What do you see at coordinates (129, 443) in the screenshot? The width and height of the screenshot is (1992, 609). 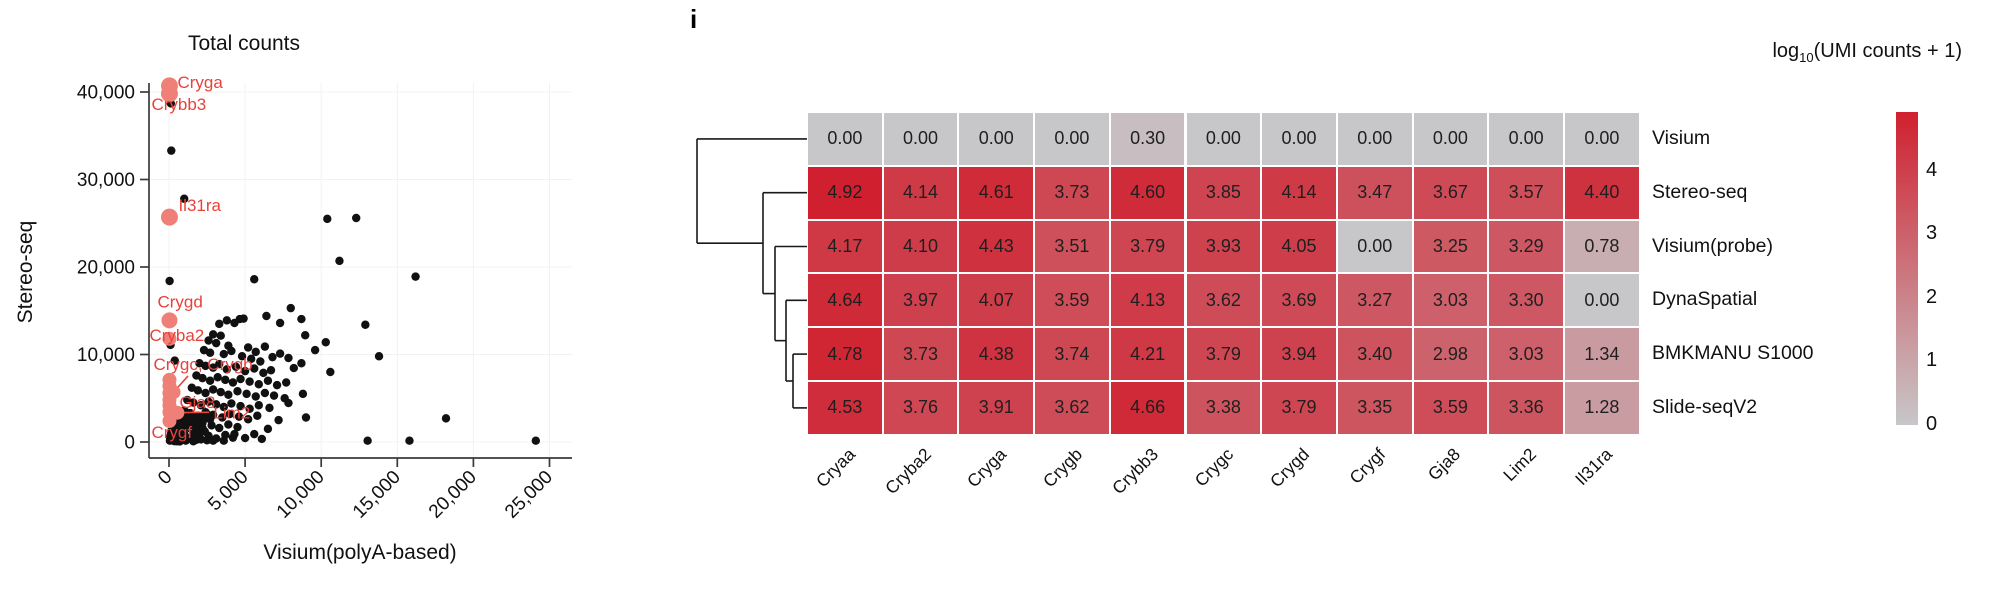 I see `y-tick-label: 0` at bounding box center [129, 443].